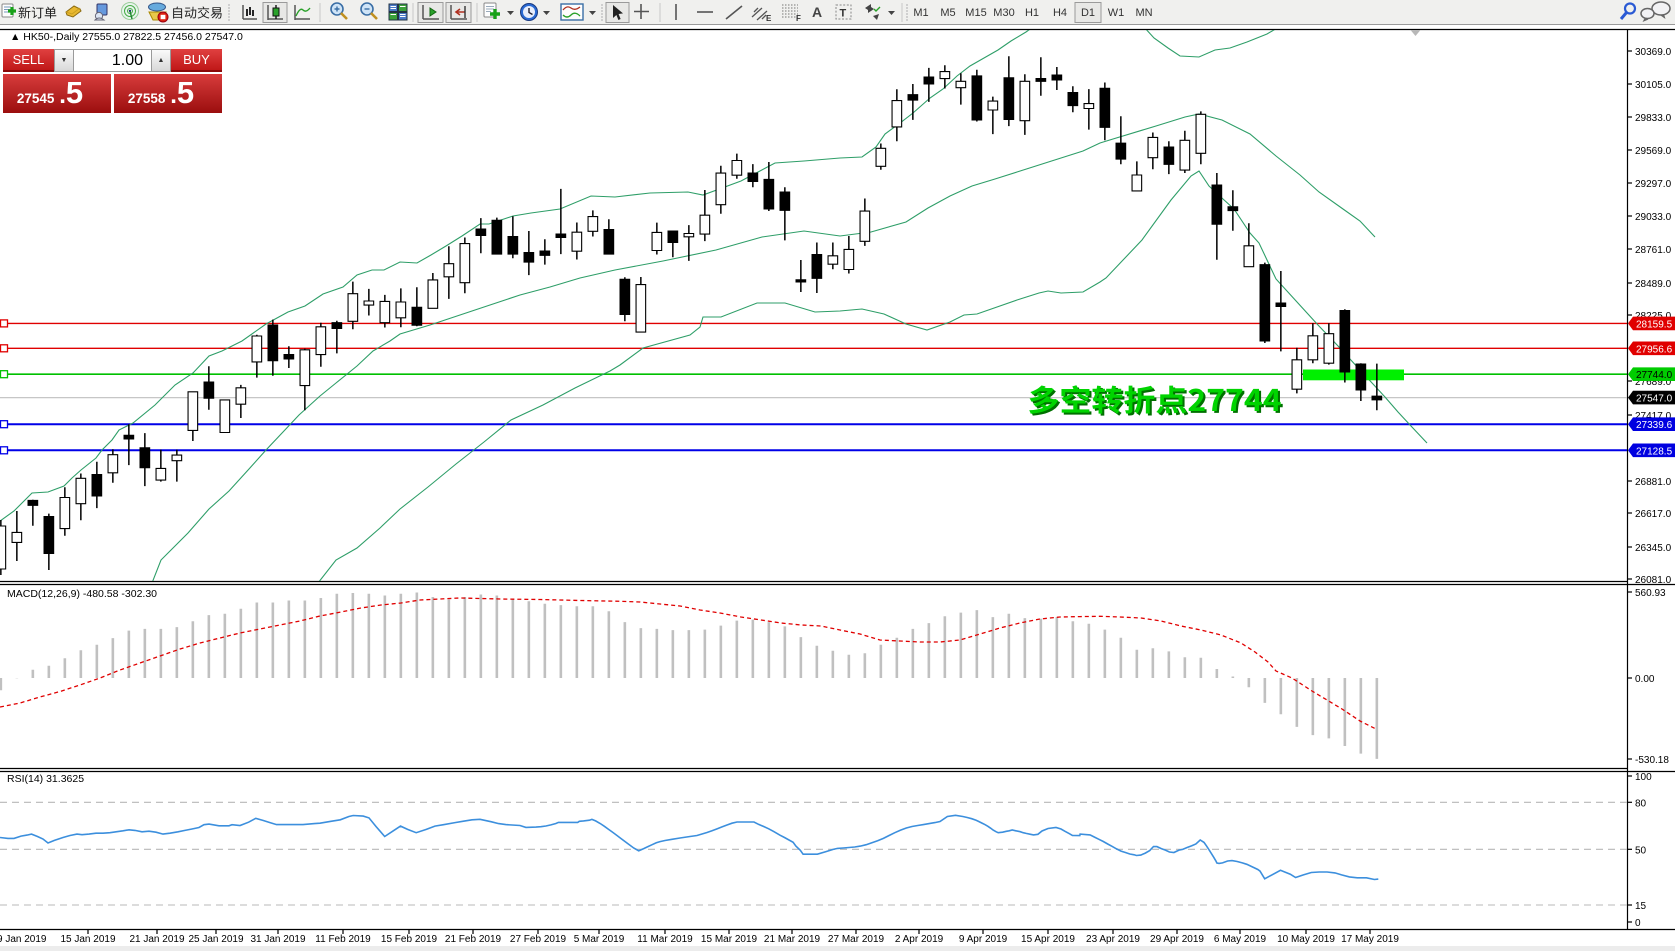 The image size is (1675, 951). I want to click on svg-text: 21 Feb 2019, so click(473, 939).